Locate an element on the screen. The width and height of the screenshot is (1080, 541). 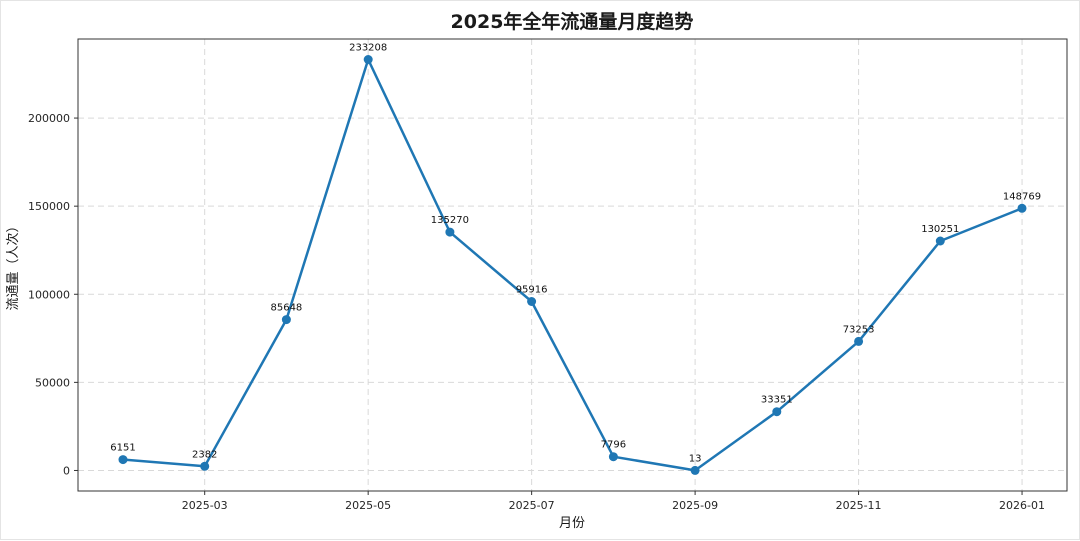
x-tick-label: 2026-01 is located at coordinates (1022, 505).